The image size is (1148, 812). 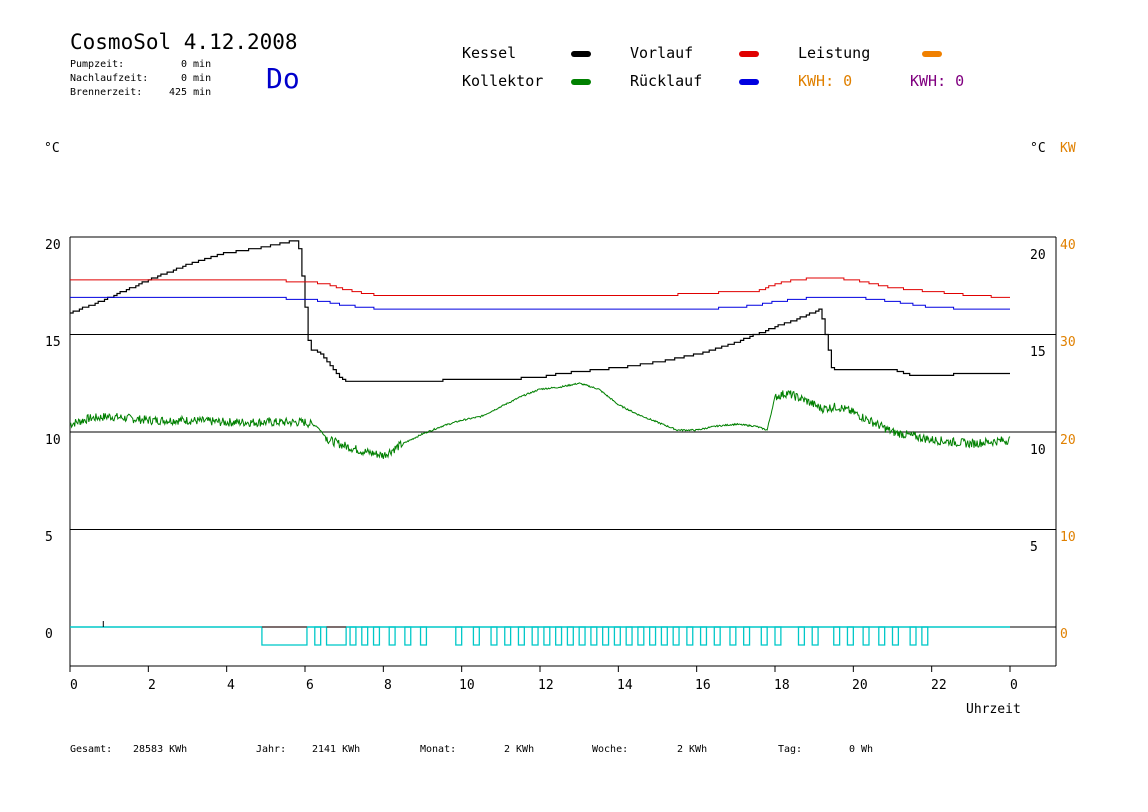 I want to click on y-tick-label-kw: 0, so click(x=1064, y=634).